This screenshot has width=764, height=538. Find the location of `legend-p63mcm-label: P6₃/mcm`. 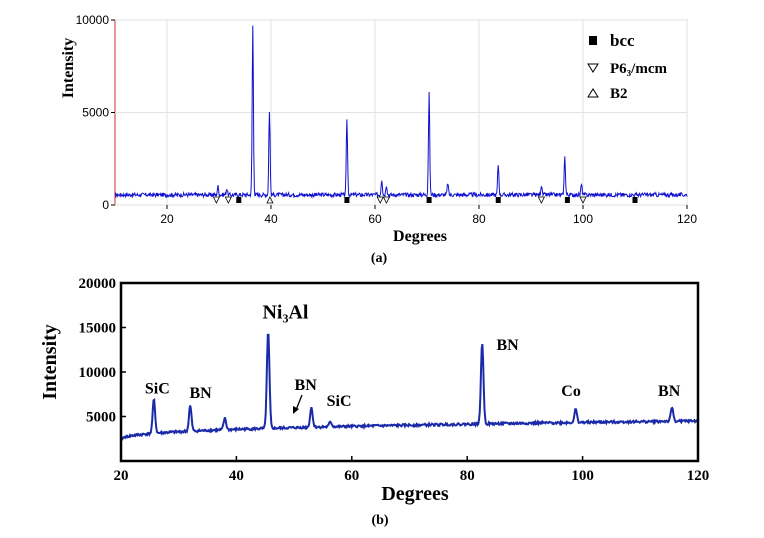

legend-p63mcm-label: P6₃/mcm is located at coordinates (638, 69).